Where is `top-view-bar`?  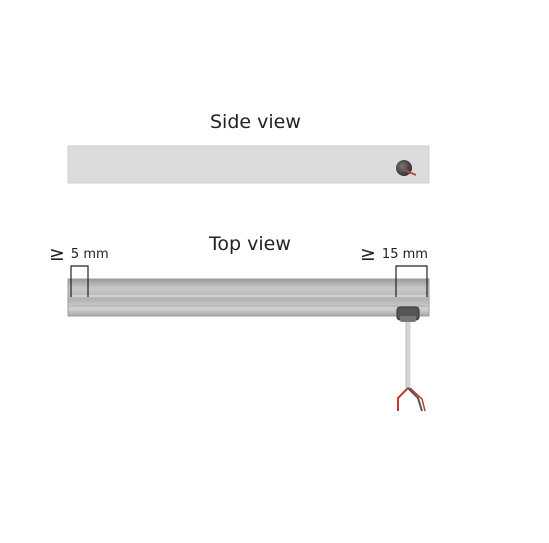 top-view-bar is located at coordinates (248, 297).